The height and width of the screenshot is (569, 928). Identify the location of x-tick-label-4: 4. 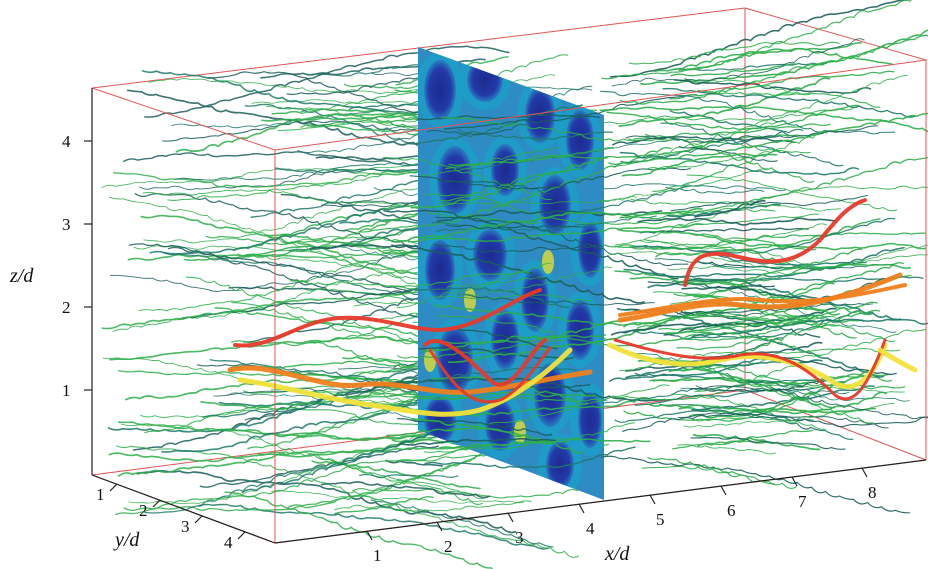
(590, 528).